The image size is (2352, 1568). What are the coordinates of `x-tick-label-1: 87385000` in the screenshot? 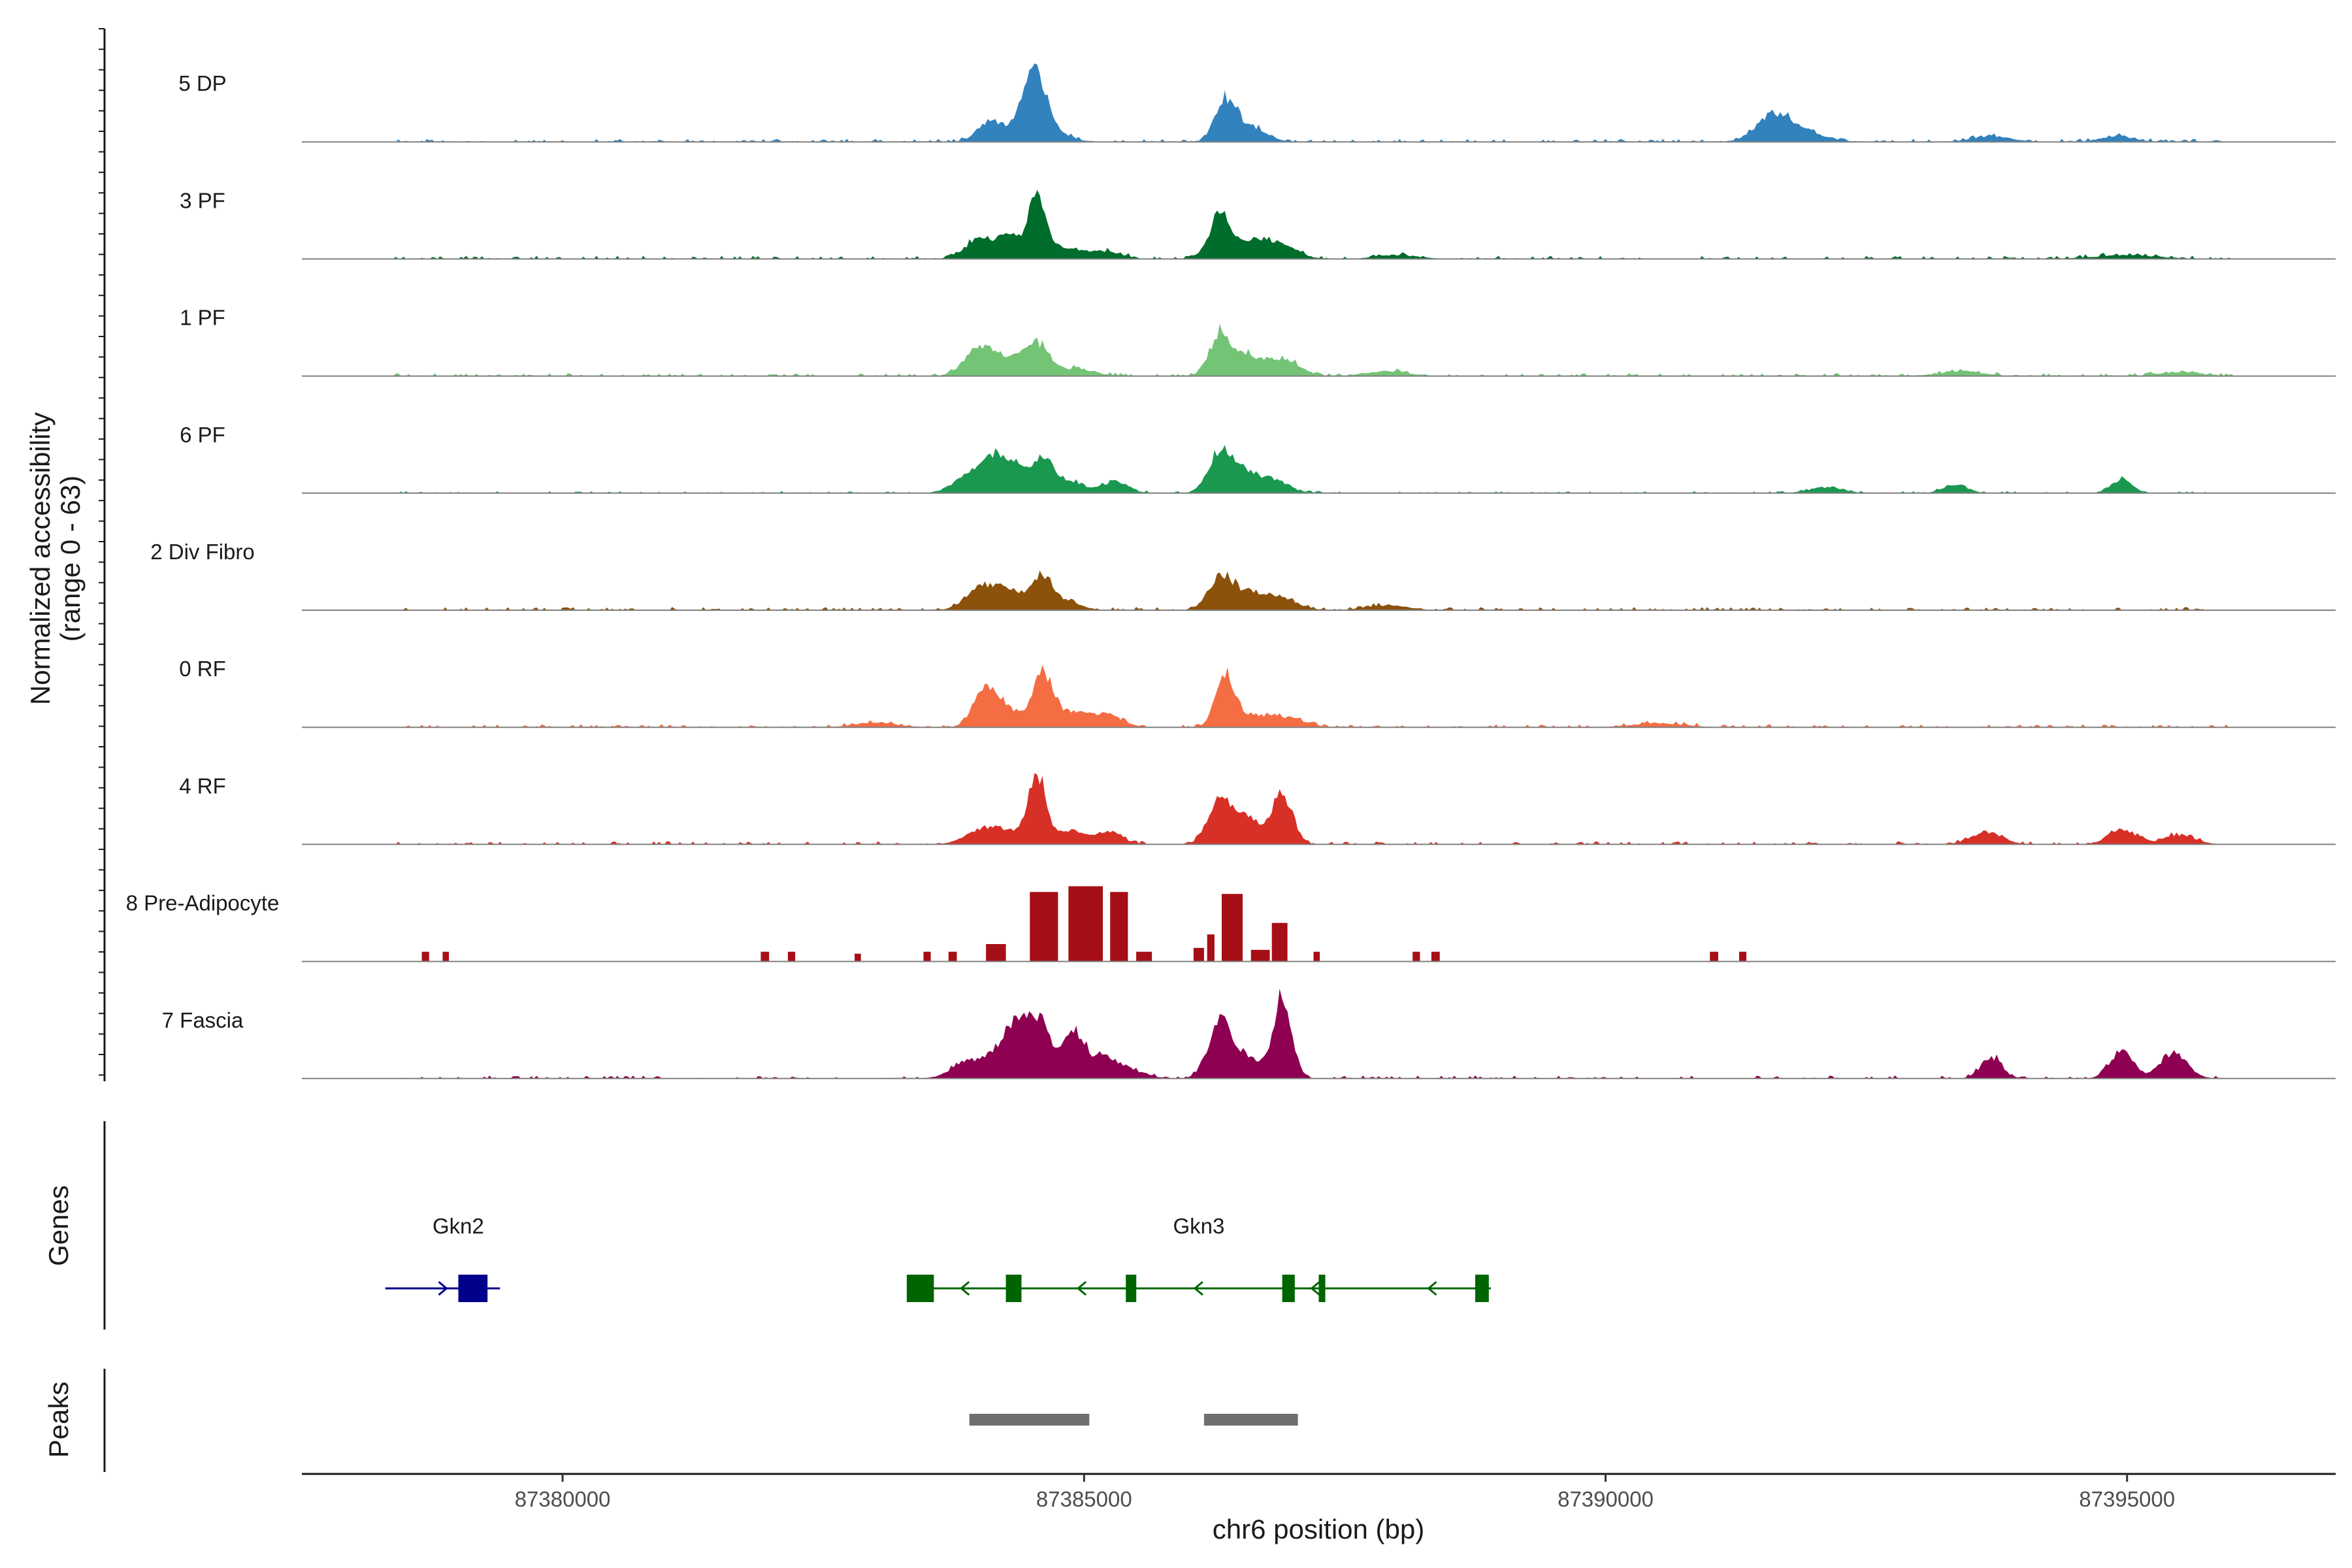 It's located at (1084, 1499).